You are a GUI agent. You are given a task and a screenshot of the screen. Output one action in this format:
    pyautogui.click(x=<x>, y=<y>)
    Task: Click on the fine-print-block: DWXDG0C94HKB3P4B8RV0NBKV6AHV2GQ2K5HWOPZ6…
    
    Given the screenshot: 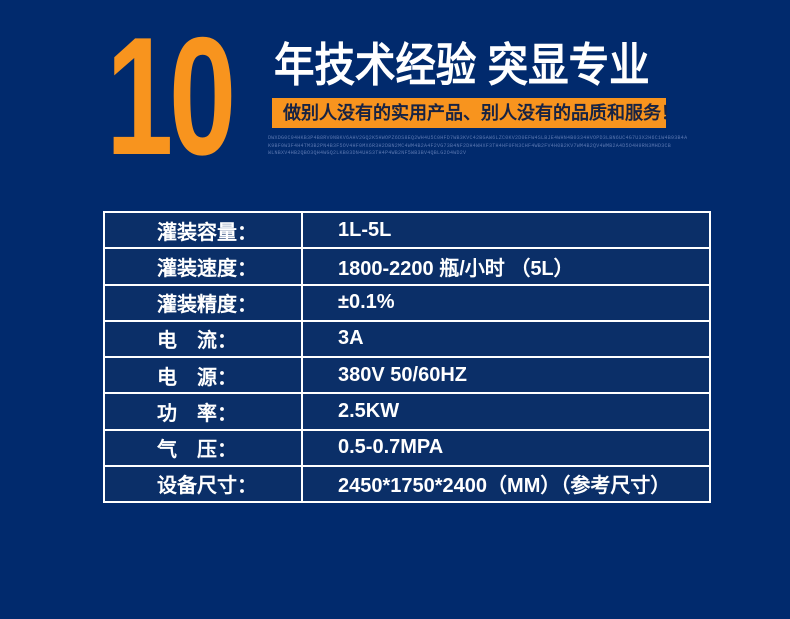 What is the action you would take?
    pyautogui.click(x=477, y=146)
    